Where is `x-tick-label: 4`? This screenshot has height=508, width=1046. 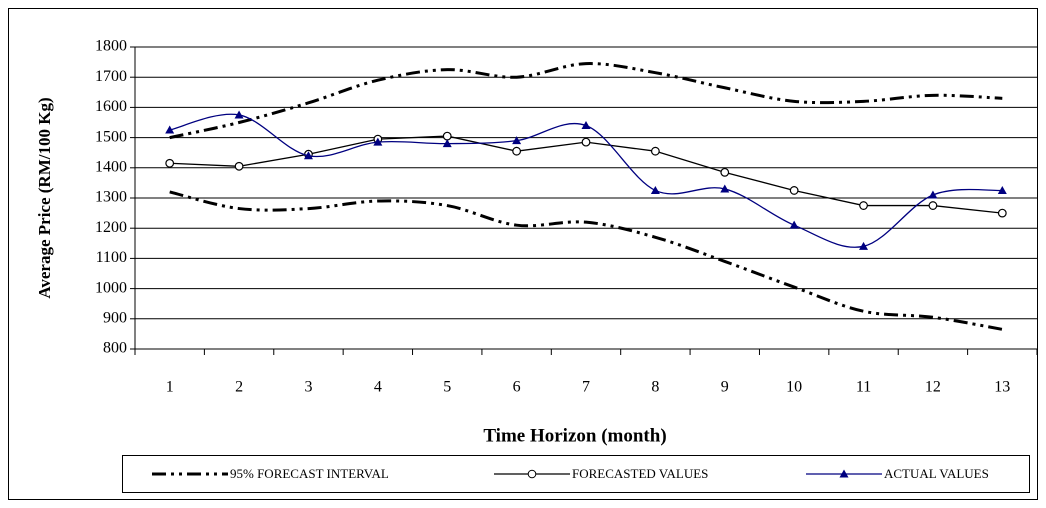
x-tick-label: 4 is located at coordinates (378, 387).